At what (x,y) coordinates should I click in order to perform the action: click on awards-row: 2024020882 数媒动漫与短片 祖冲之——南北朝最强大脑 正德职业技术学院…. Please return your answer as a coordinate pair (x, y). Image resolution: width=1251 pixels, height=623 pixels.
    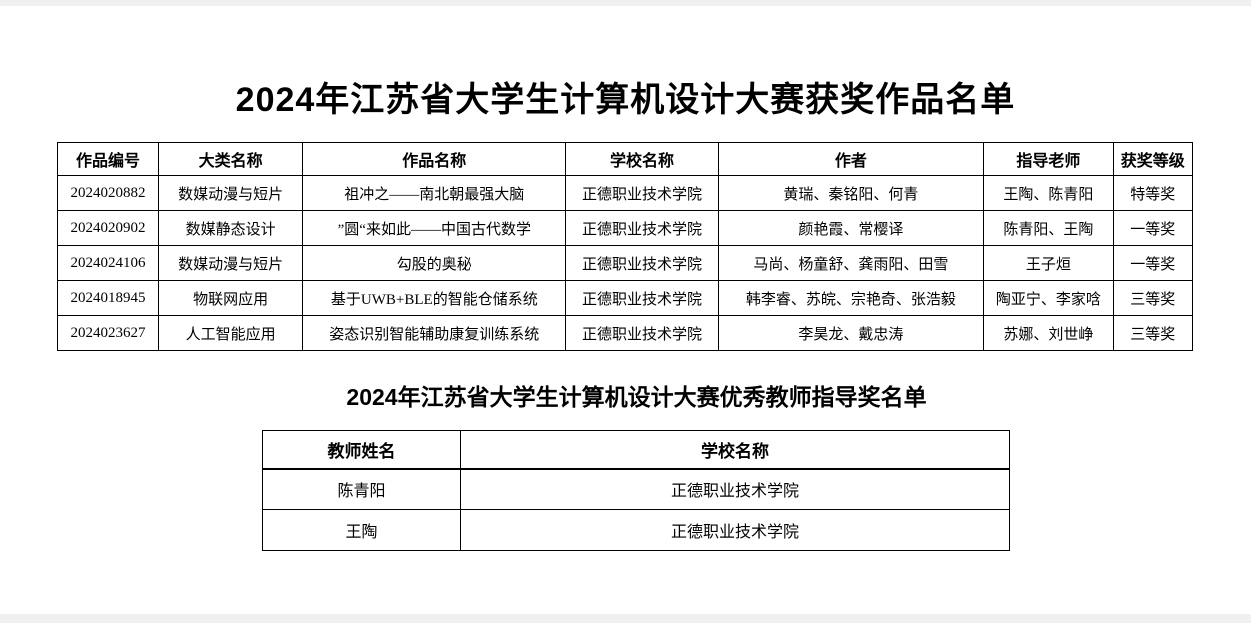
    Looking at the image, I should click on (625, 193).